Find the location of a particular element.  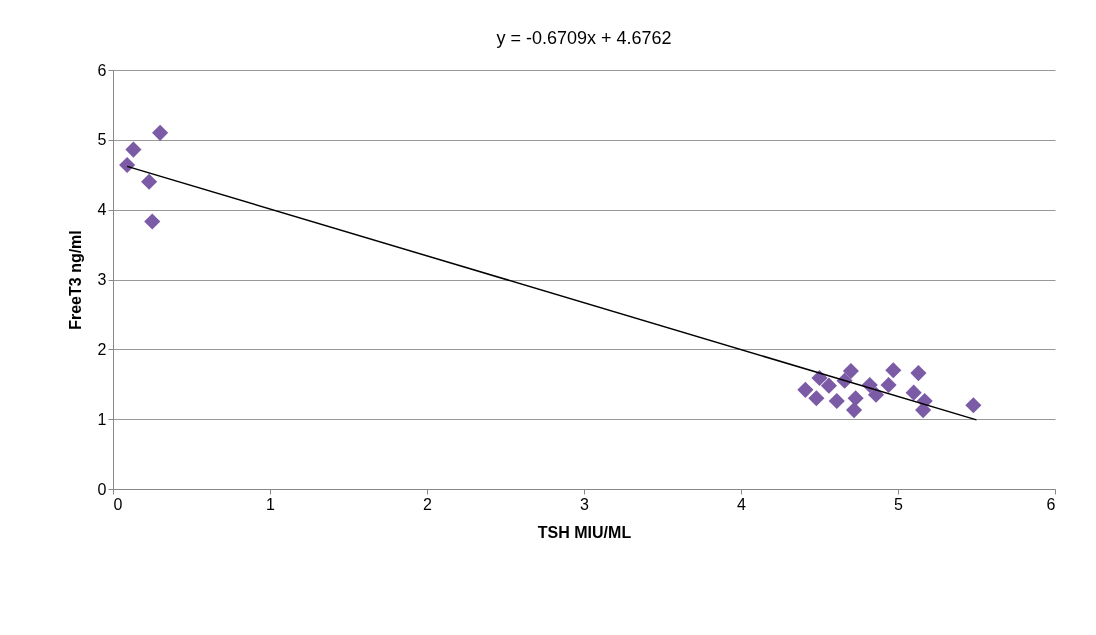

x-tick-label: 2 is located at coordinates (428, 504).